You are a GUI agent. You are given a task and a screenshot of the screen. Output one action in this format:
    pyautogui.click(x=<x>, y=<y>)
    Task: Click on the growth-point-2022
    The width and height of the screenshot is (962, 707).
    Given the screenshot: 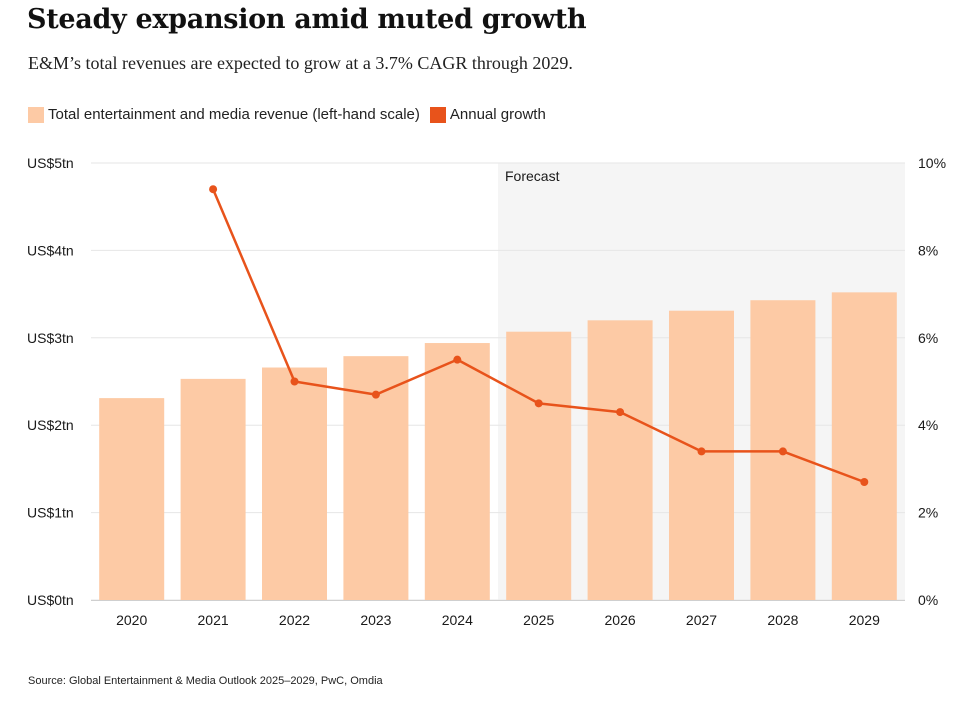 What is the action you would take?
    pyautogui.click(x=294, y=381)
    